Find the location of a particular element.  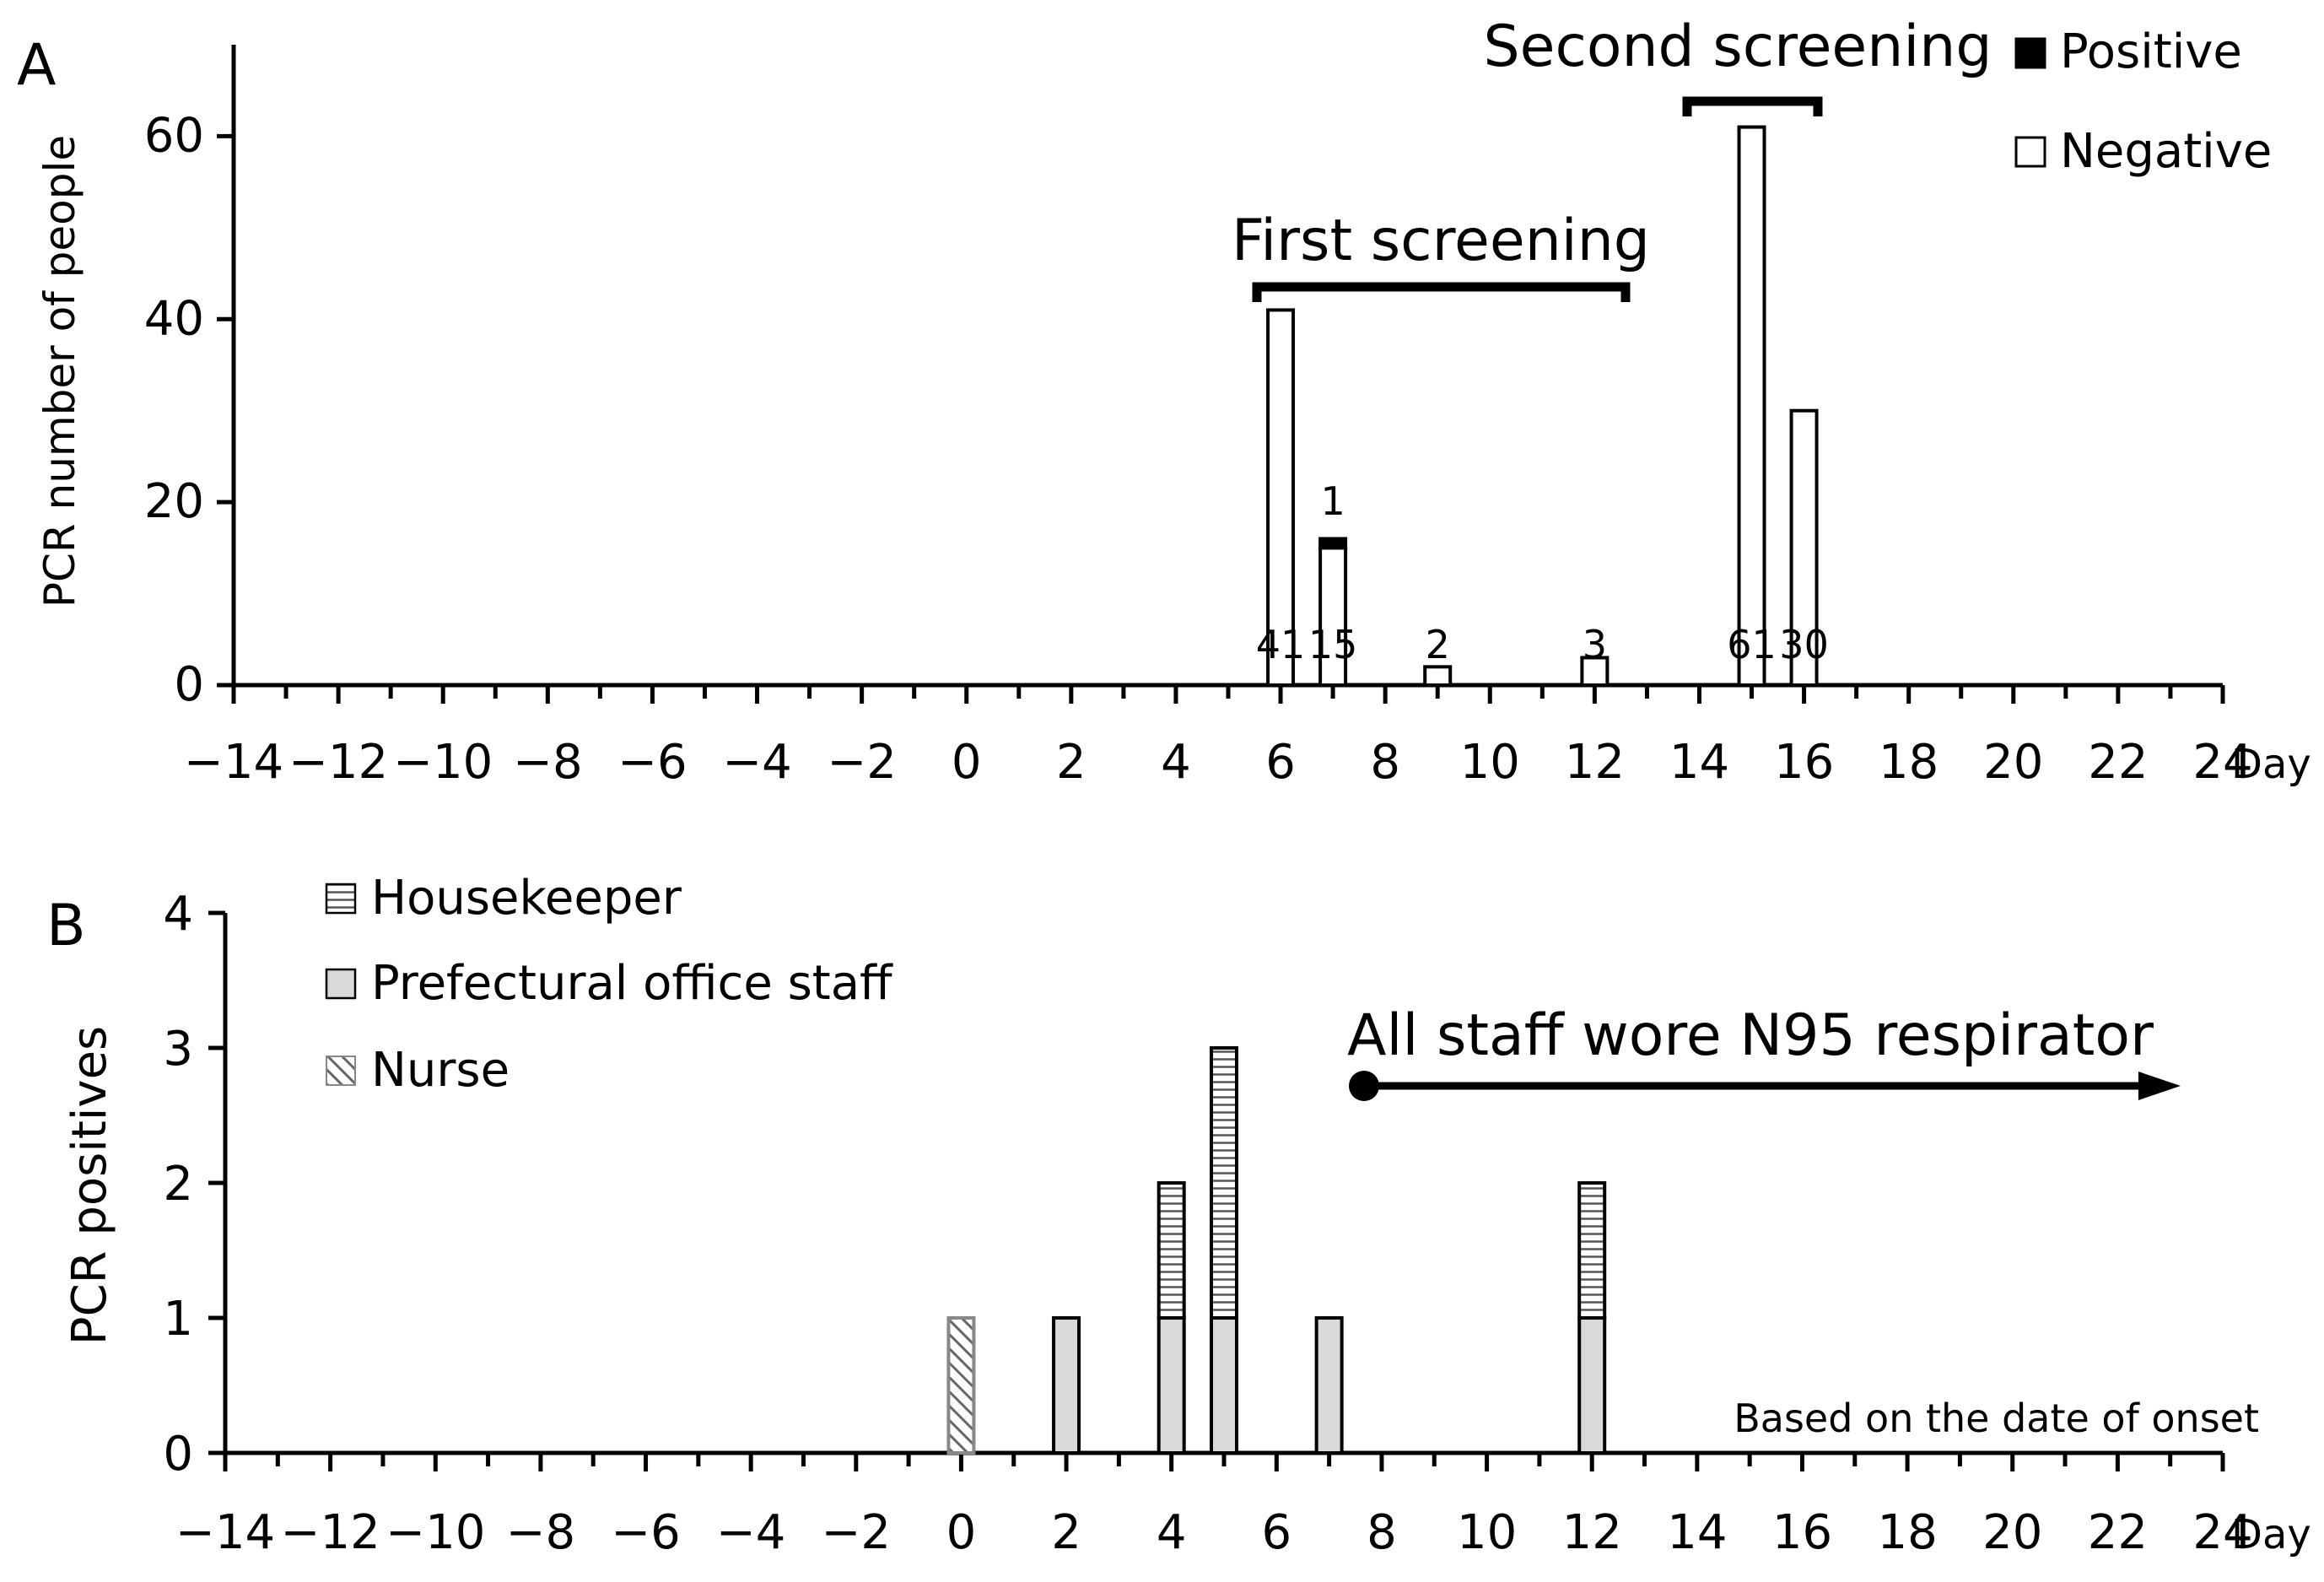

b-xtick-label: 12 is located at coordinates (1592, 1532).